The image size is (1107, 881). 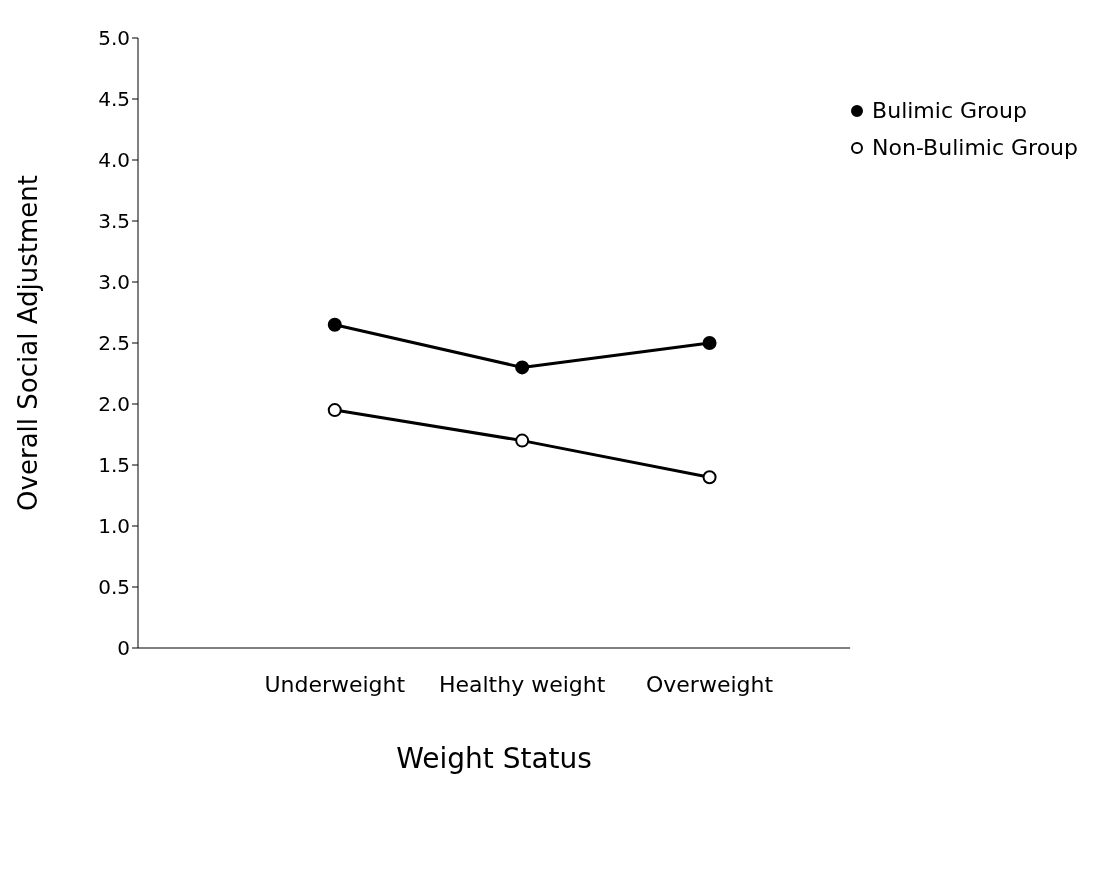 I want to click on y-tick-label: 5.0, so click(x=114, y=38).